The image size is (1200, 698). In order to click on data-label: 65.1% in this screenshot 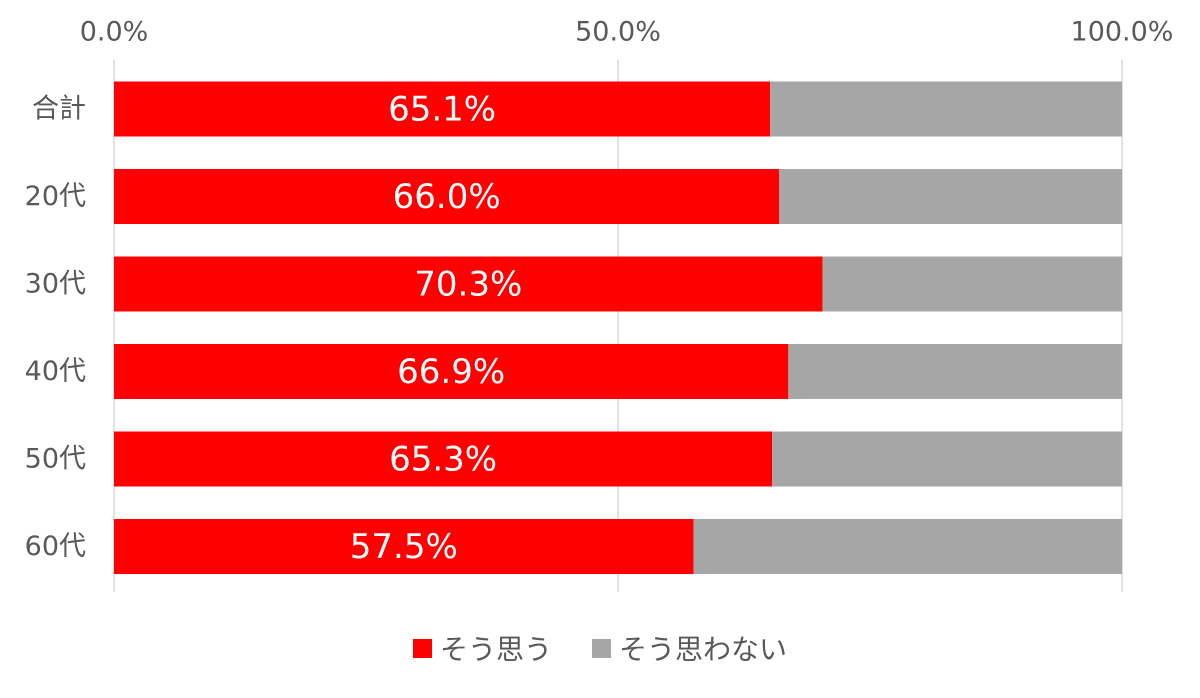, I will do `click(442, 110)`.